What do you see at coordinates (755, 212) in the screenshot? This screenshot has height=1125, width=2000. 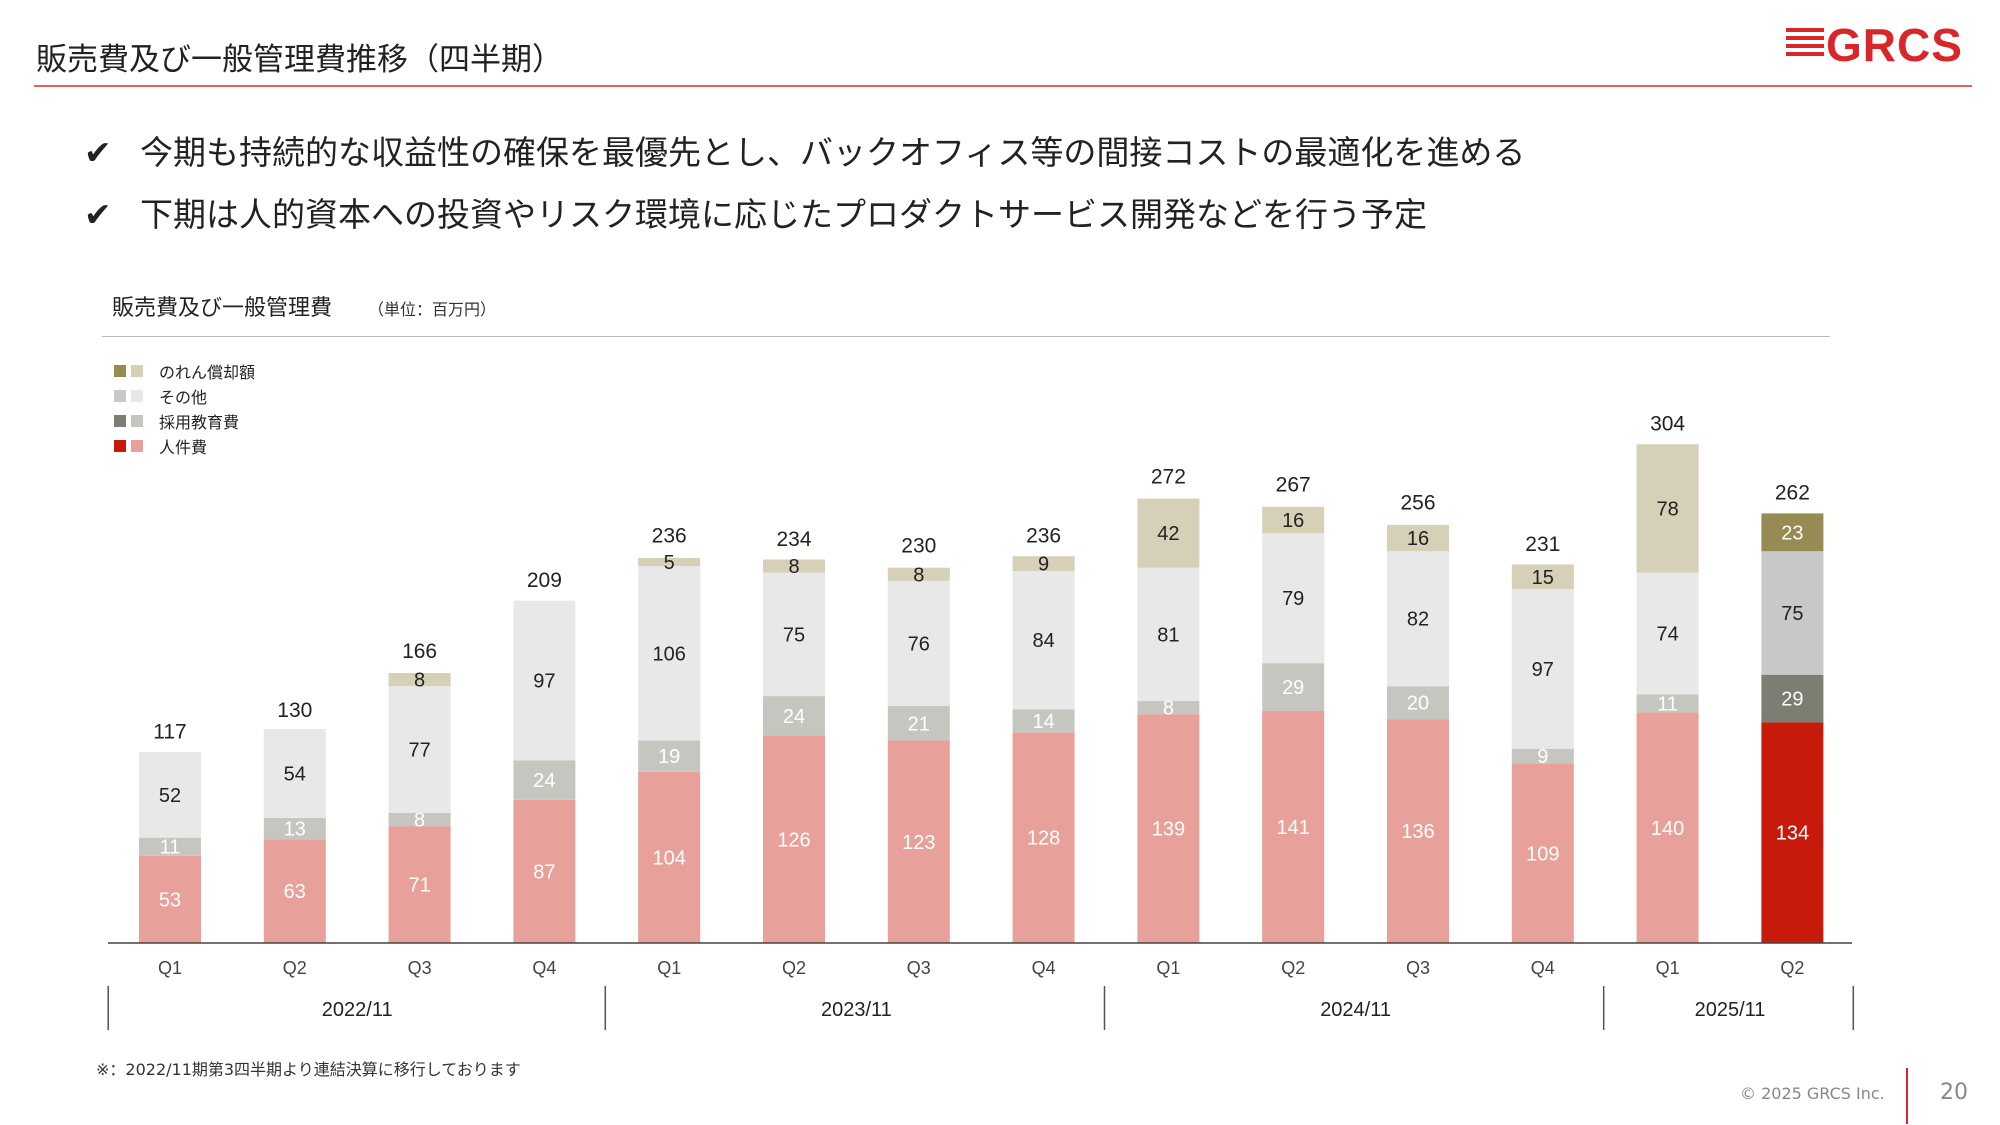 I see `bullet-item: ✔ 下期は人的資本への投資やリスク環境に応じたプロダクトサービス開発などを行う予定` at bounding box center [755, 212].